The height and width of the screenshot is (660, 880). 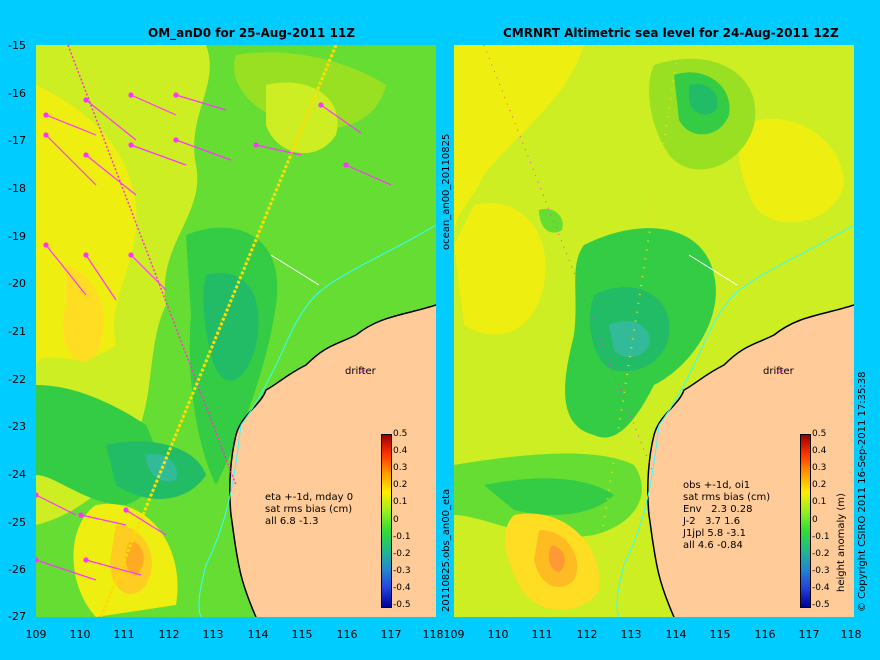 I want to click on colorbar-label: height anomaly (m), so click(x=841, y=542).